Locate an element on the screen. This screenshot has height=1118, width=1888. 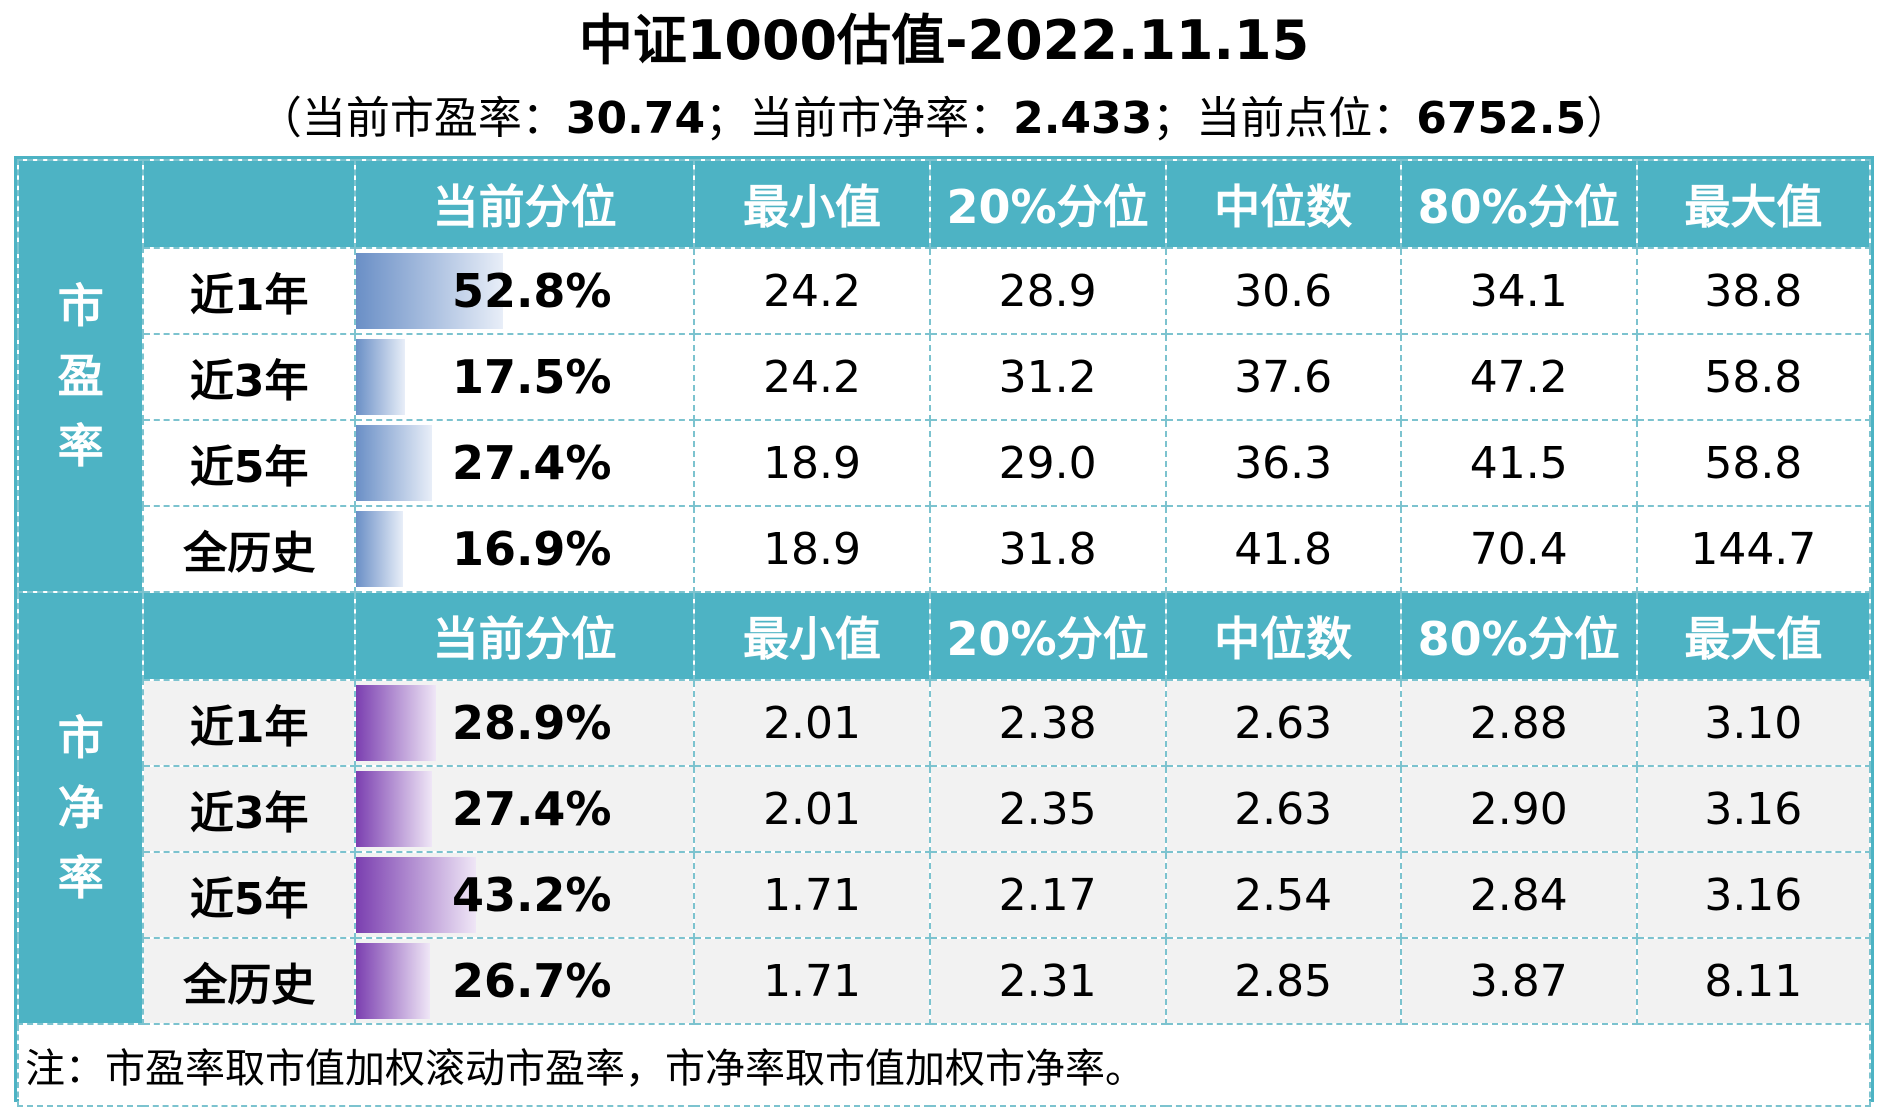
table-row: 近1年 28.9% 2.01 2.38 2.63 2.88 3.10 is located at coordinates (945, 723).